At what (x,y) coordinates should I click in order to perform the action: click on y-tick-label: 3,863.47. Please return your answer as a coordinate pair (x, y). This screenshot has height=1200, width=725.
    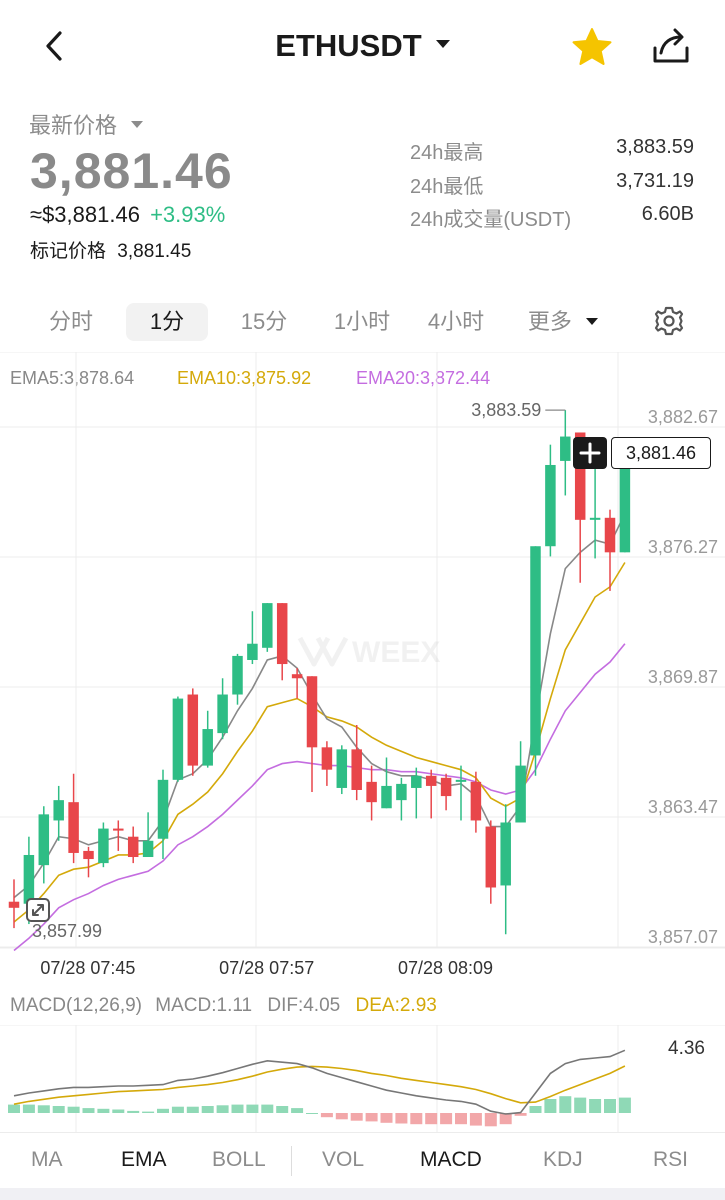
    Looking at the image, I should click on (683, 807).